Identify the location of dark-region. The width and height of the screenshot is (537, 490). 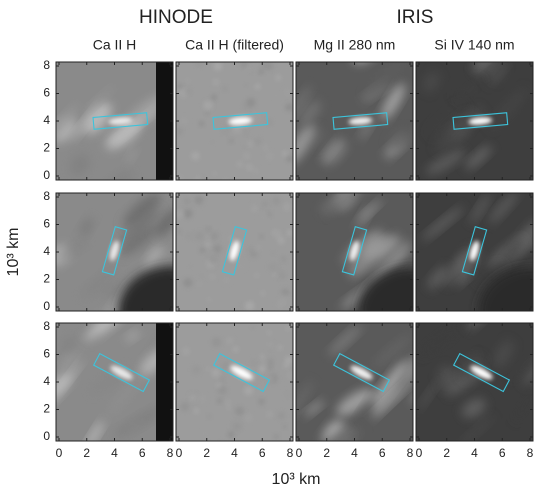
(385, 288).